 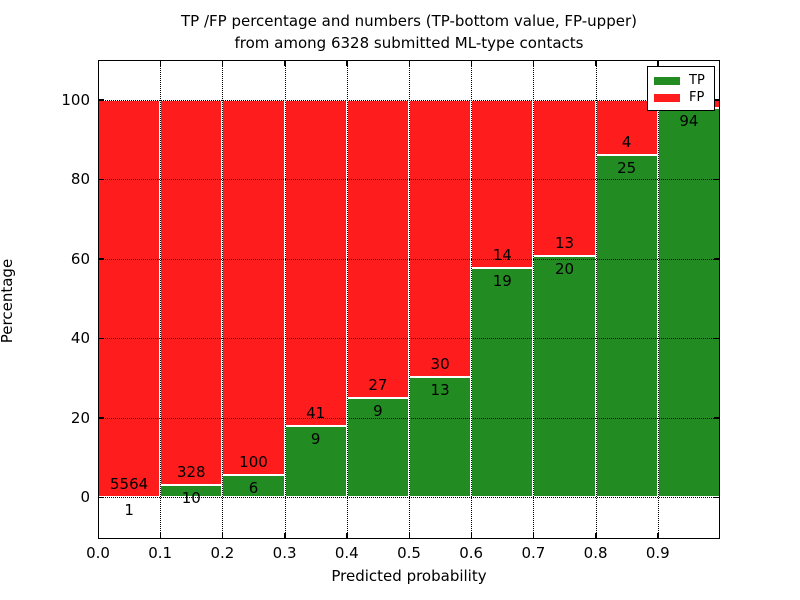 What do you see at coordinates (284, 553) in the screenshot?
I see `x-tick-label: 0.3` at bounding box center [284, 553].